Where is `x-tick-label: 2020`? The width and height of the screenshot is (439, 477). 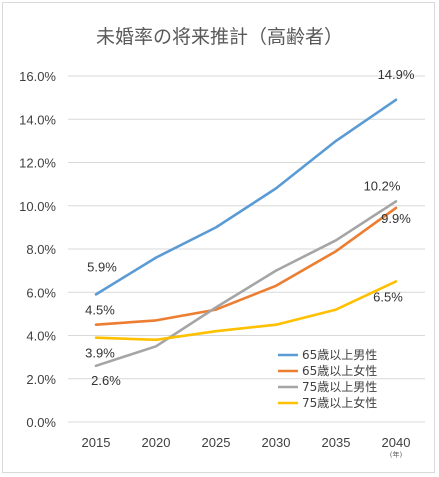 x-tick-label: 2020 is located at coordinates (156, 442).